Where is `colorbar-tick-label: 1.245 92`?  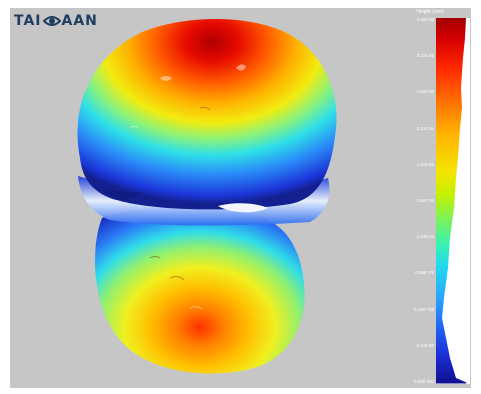
colorbar-tick-label: 1.245 92 is located at coordinates (425, 237).